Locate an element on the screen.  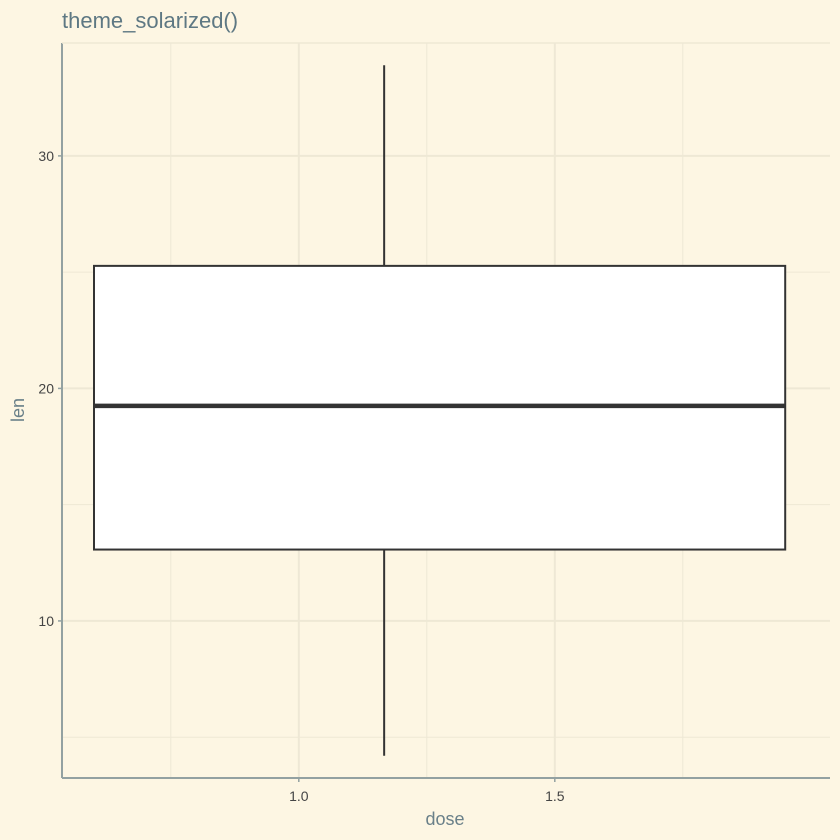
y-tick-label: 20 is located at coordinates (46, 388).